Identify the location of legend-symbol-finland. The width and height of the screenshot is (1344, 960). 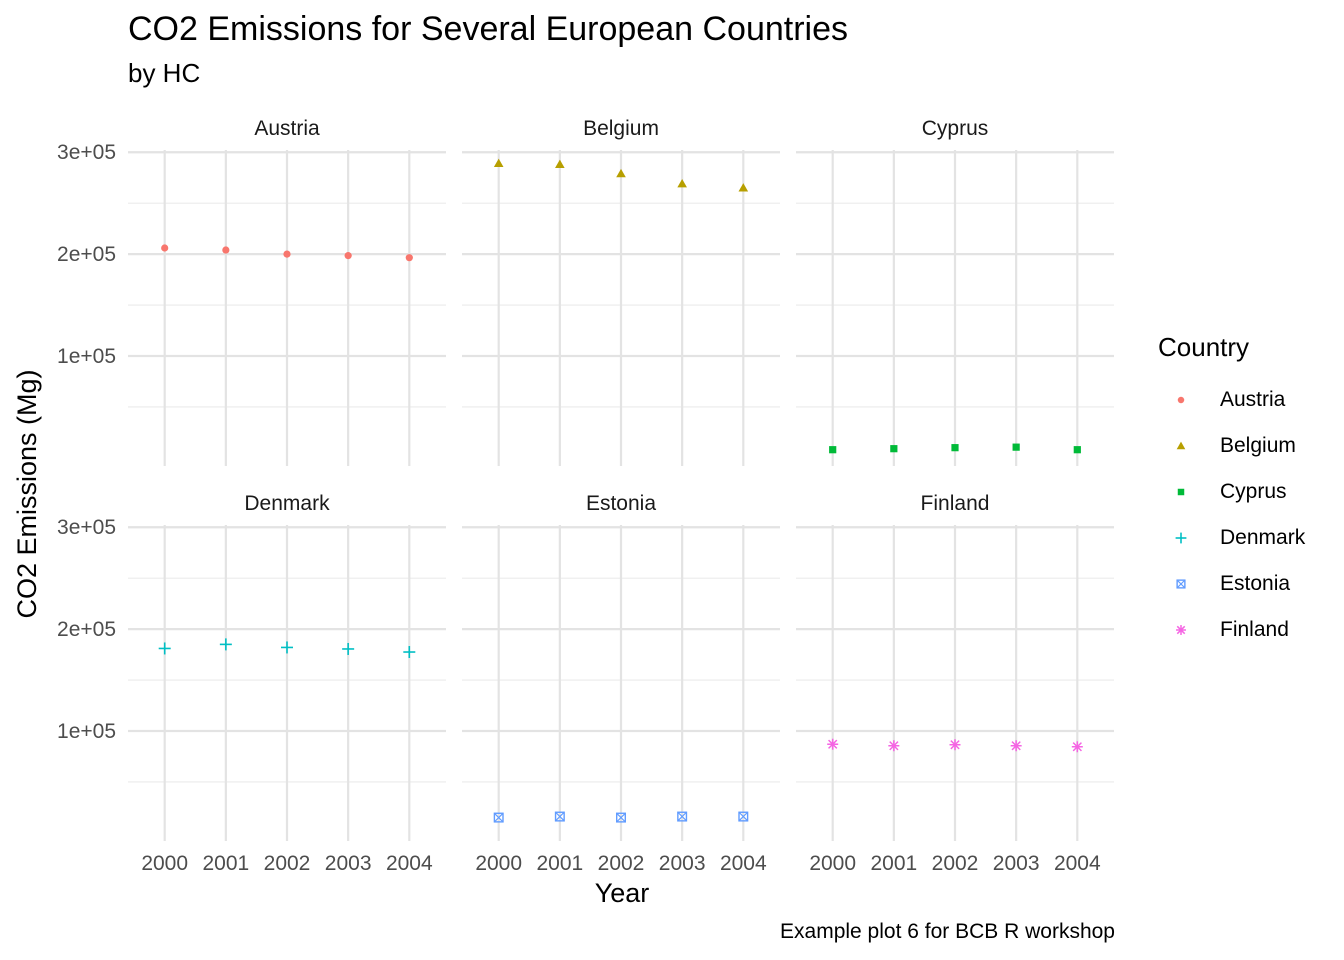
(1181, 630).